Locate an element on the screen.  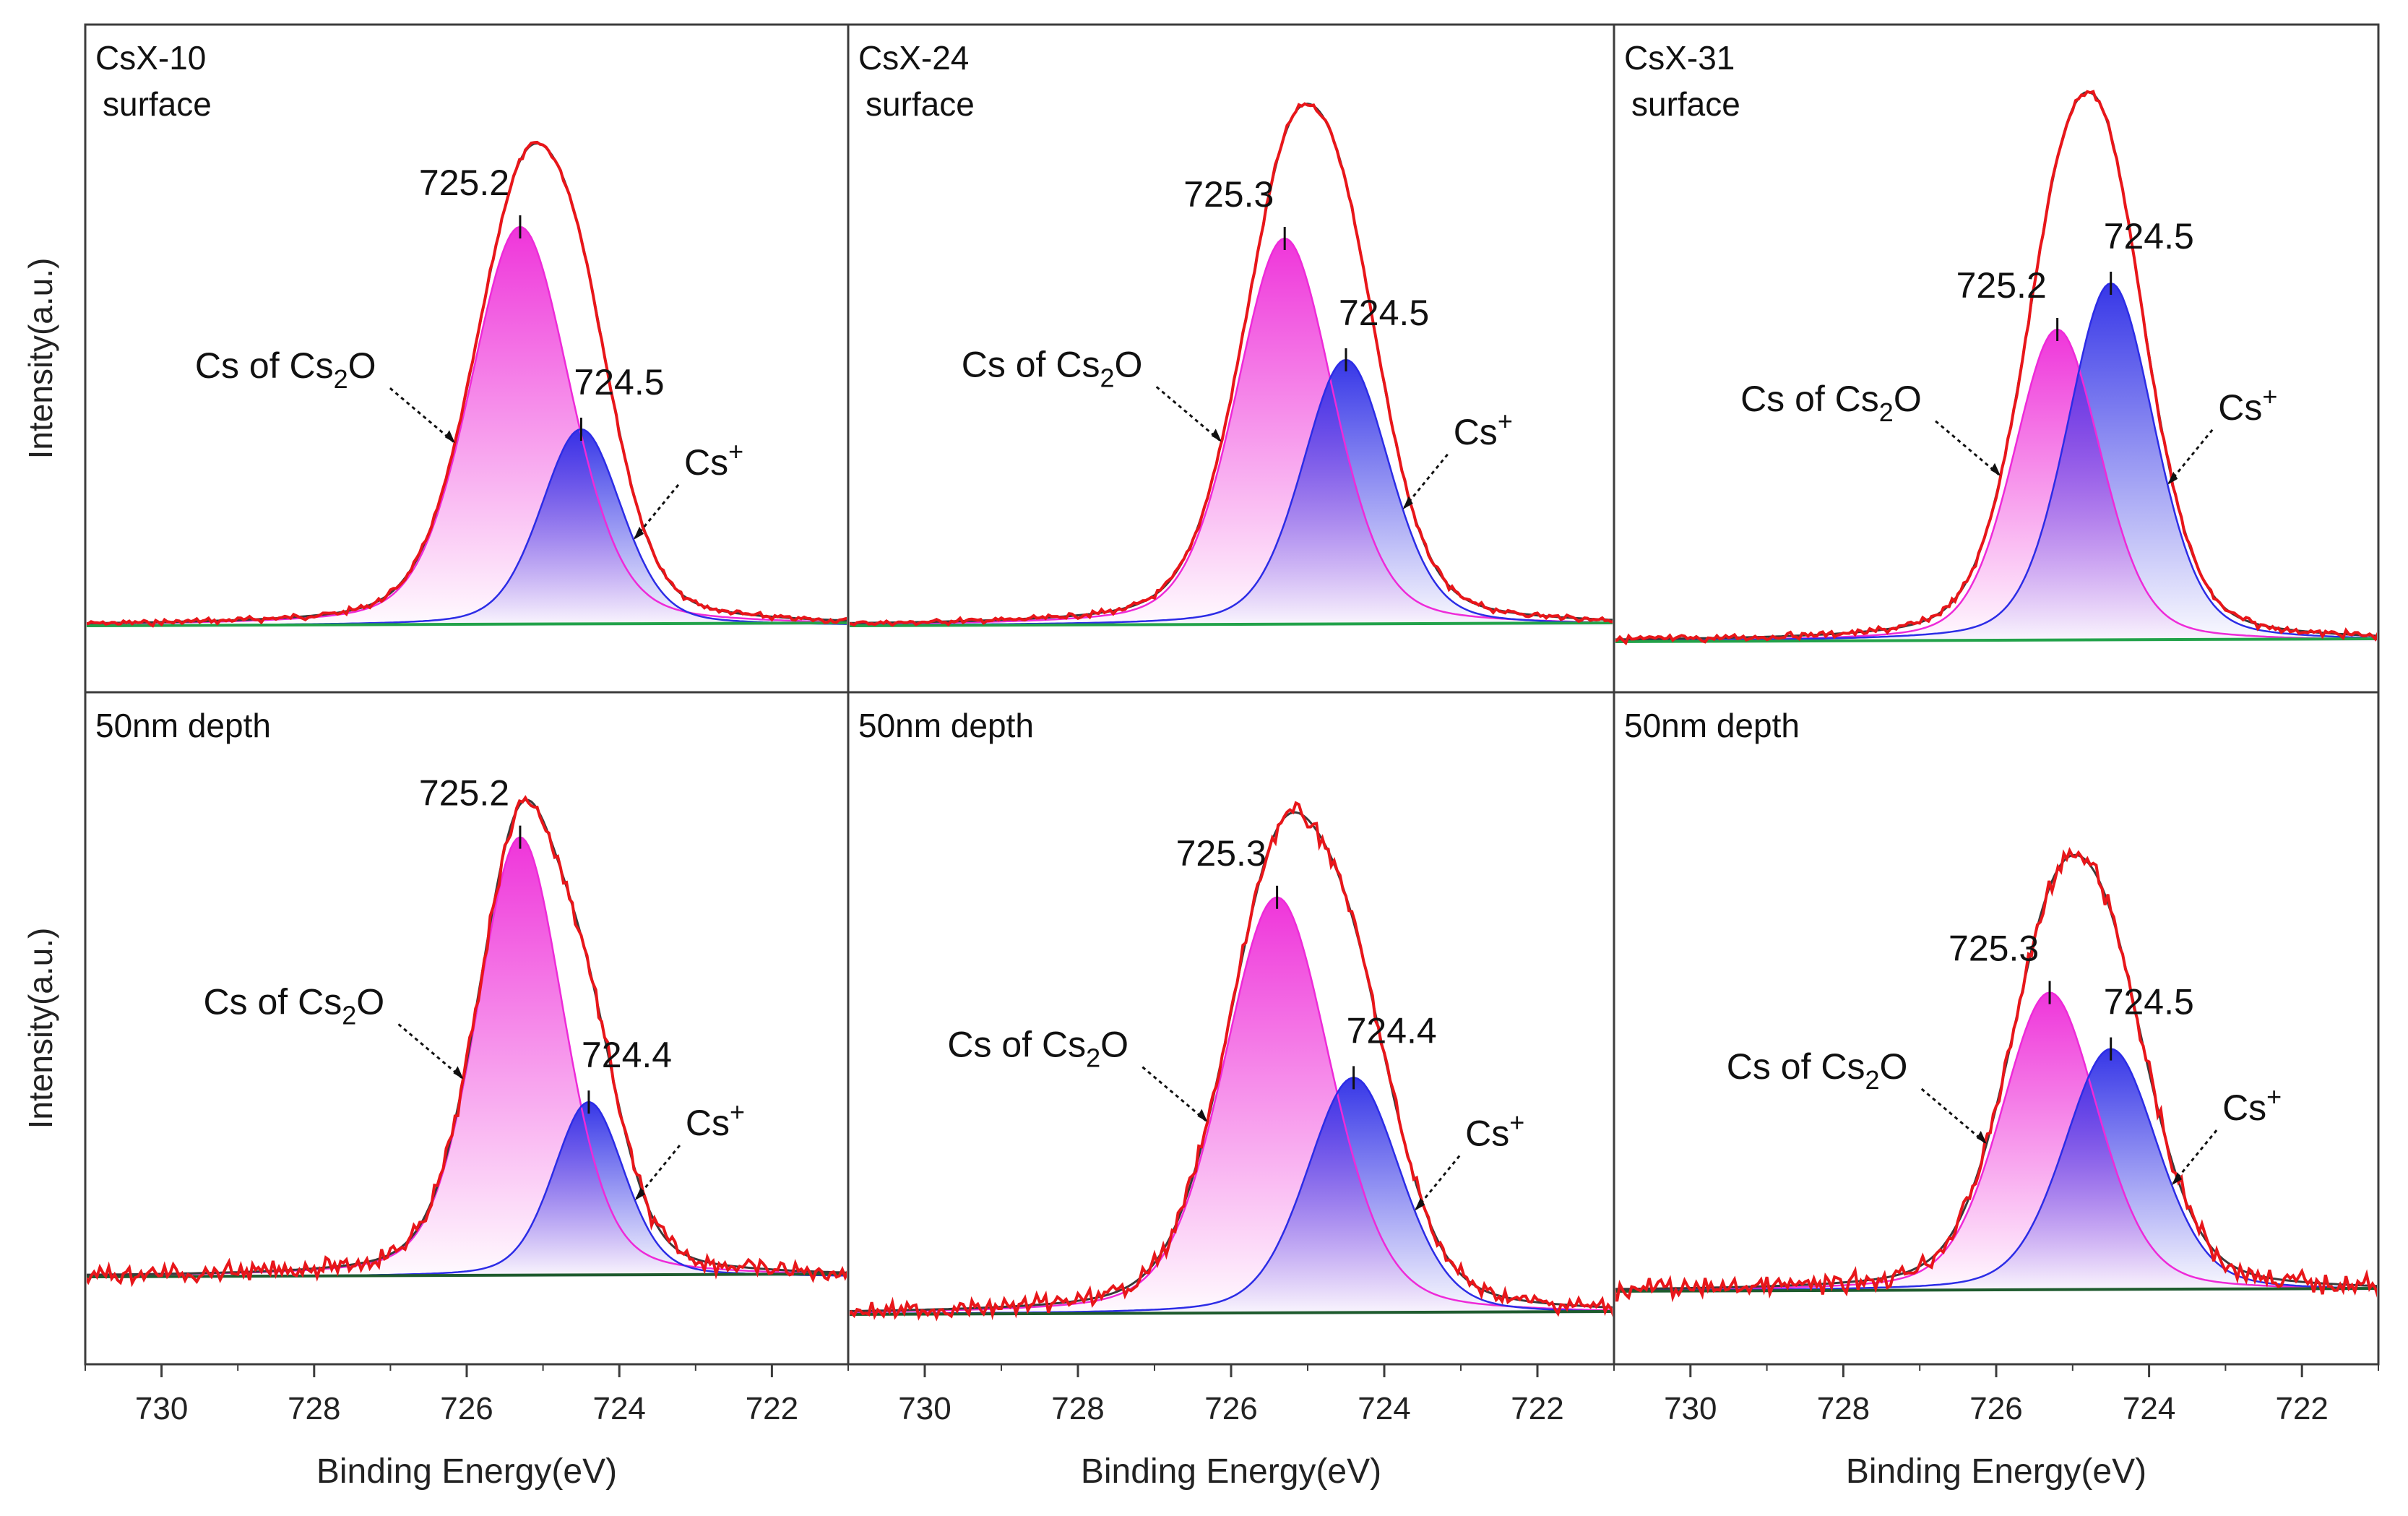
xps-panel: 725.3 Cs of Cs2O 724.5 Cs+ CsX-24 surface is located at coordinates (1231, 333).